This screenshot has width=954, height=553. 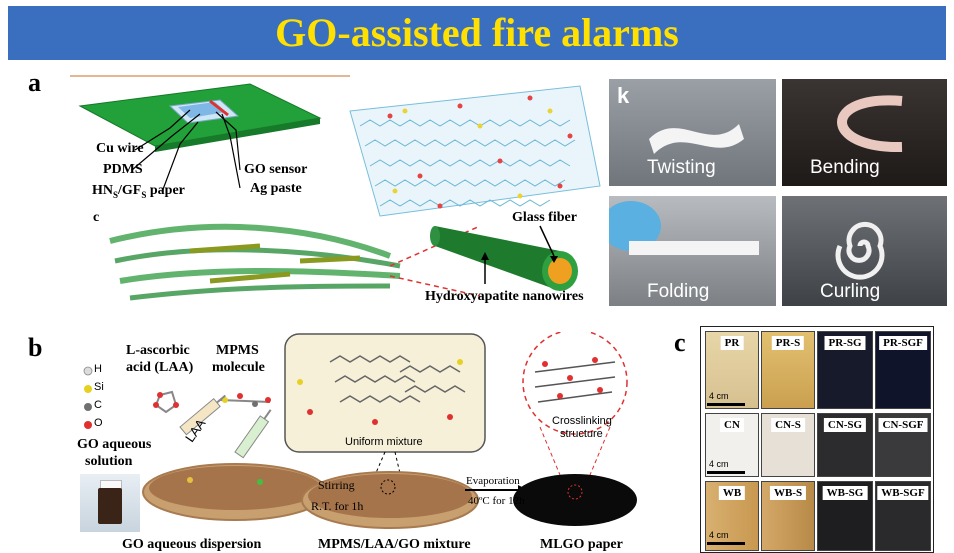 What do you see at coordinates (845, 370) in the screenshot?
I see `sample-pr-sg: PR-SG` at bounding box center [845, 370].